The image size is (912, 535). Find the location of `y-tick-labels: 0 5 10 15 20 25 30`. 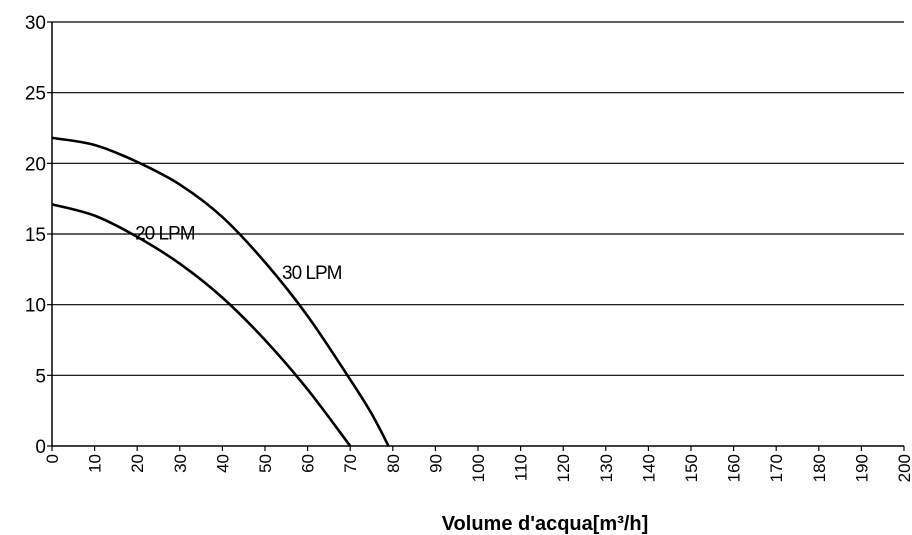

y-tick-labels: 0 5 10 15 20 25 30 is located at coordinates (38, 235).